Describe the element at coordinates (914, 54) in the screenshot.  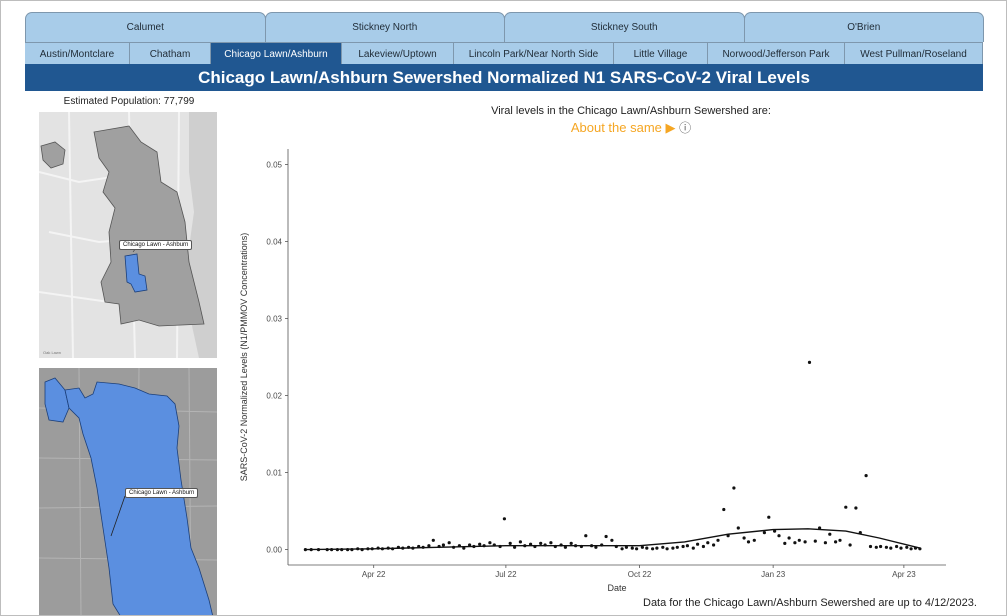
I see `tab-west-pullman-roseland: West Pullman/Roseland` at that location.